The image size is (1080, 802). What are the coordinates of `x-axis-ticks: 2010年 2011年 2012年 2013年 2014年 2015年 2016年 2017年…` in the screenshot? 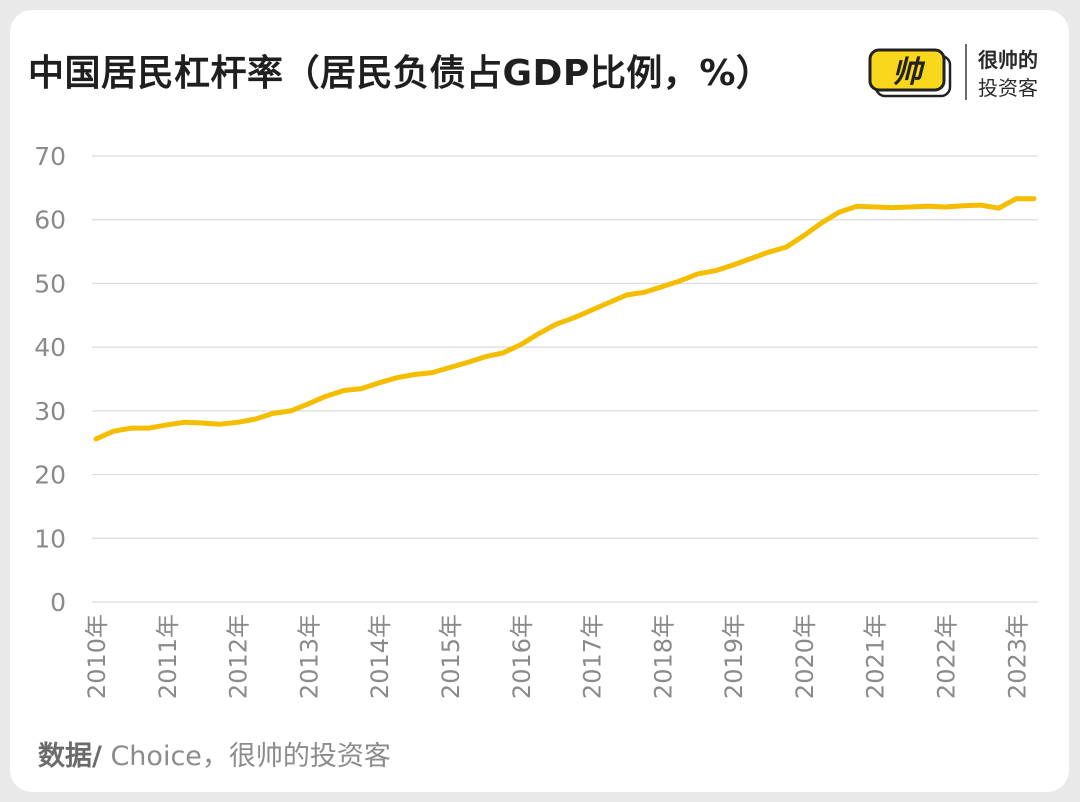 It's located at (557, 656).